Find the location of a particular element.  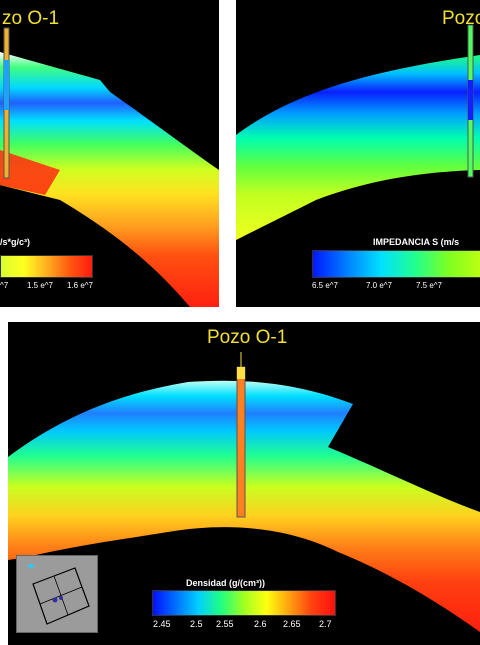

colorbar-title-right: IMPEDANCIA S (m/s is located at coordinates (416, 242).